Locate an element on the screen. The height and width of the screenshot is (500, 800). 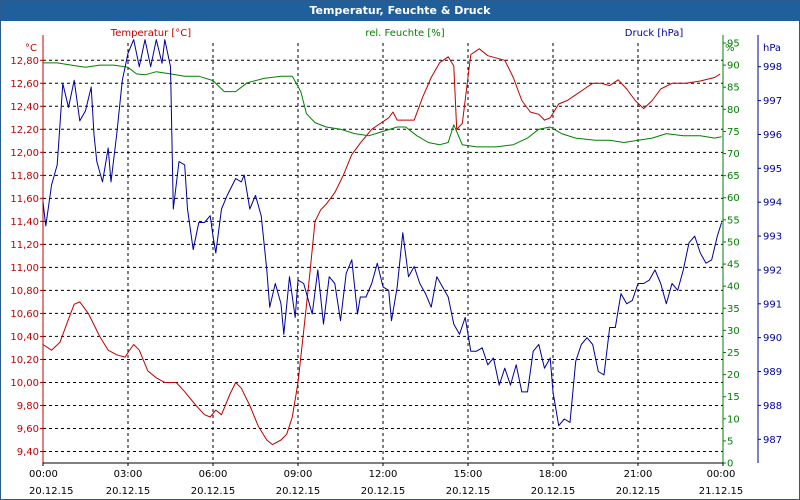
x-tick-time: 03:00 is located at coordinates (128, 474).